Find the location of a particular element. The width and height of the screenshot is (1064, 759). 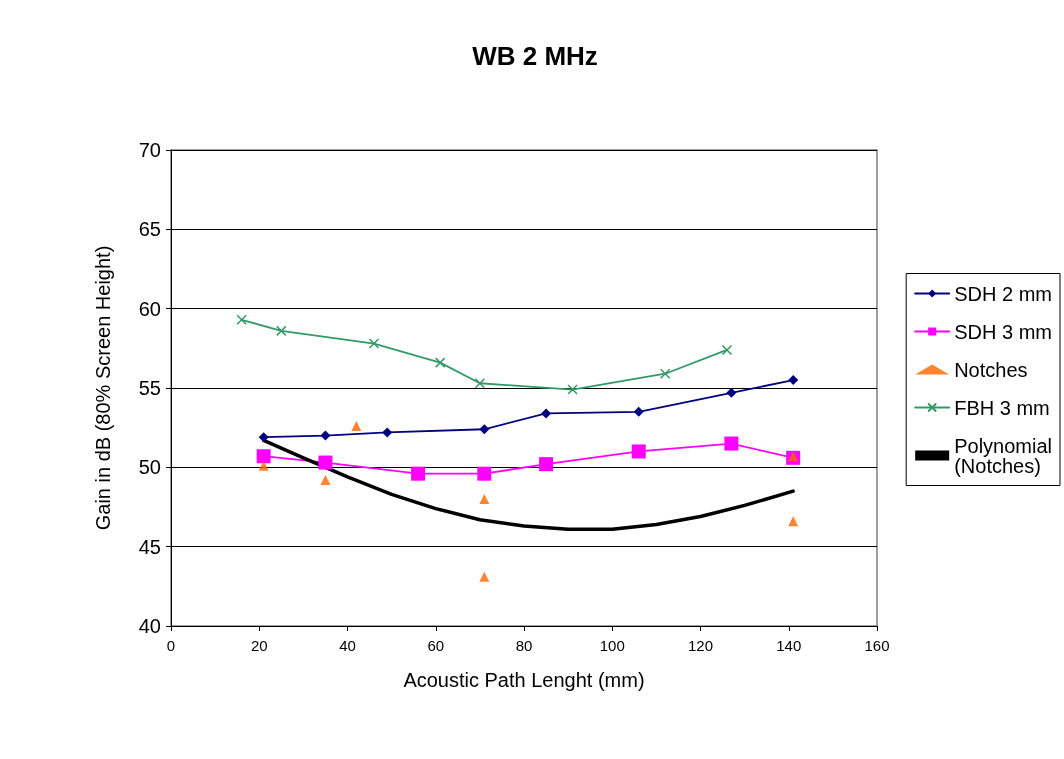

x-tick-label: 120 is located at coordinates (700, 645).